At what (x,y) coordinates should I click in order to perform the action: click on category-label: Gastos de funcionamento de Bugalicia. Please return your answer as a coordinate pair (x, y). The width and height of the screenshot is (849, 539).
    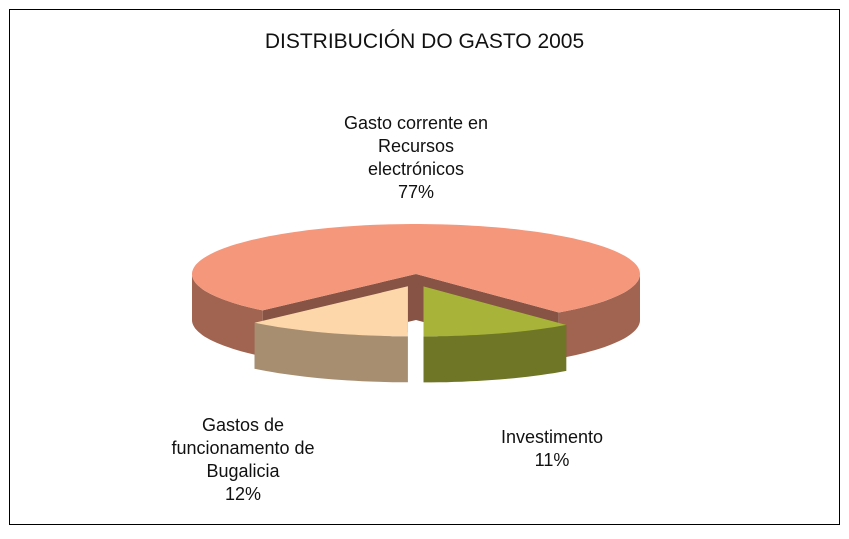
    Looking at the image, I should click on (243, 448).